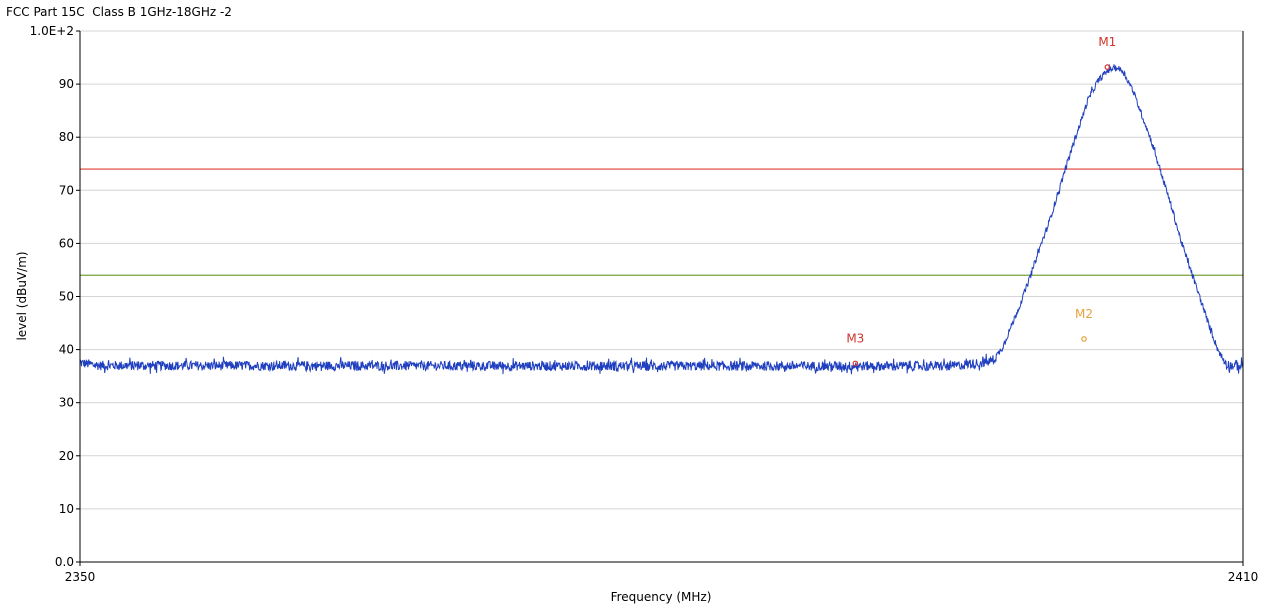  Describe the element at coordinates (66, 190) in the screenshot. I see `y-tick-label: 70` at that location.